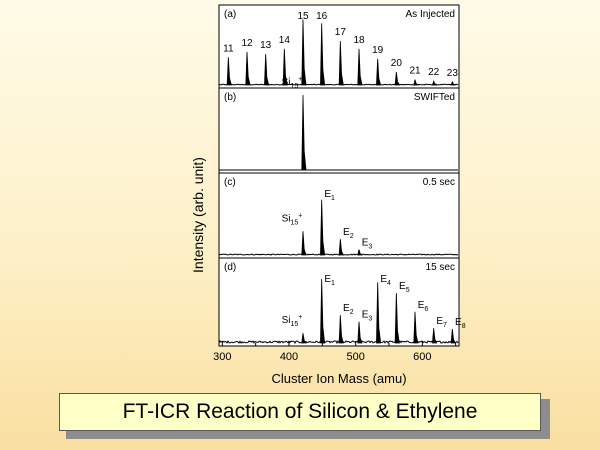 Image resolution: width=600 pixels, height=450 pixels. I want to click on panel-condition: SWIFTed, so click(434, 97).